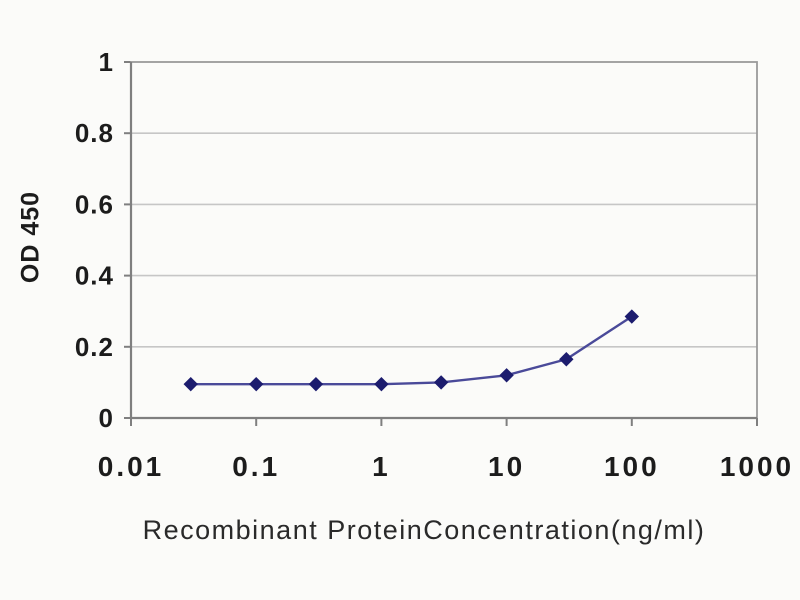 This screenshot has width=800, height=600. I want to click on y-tick-label-0.8: 0.8, so click(94, 133).